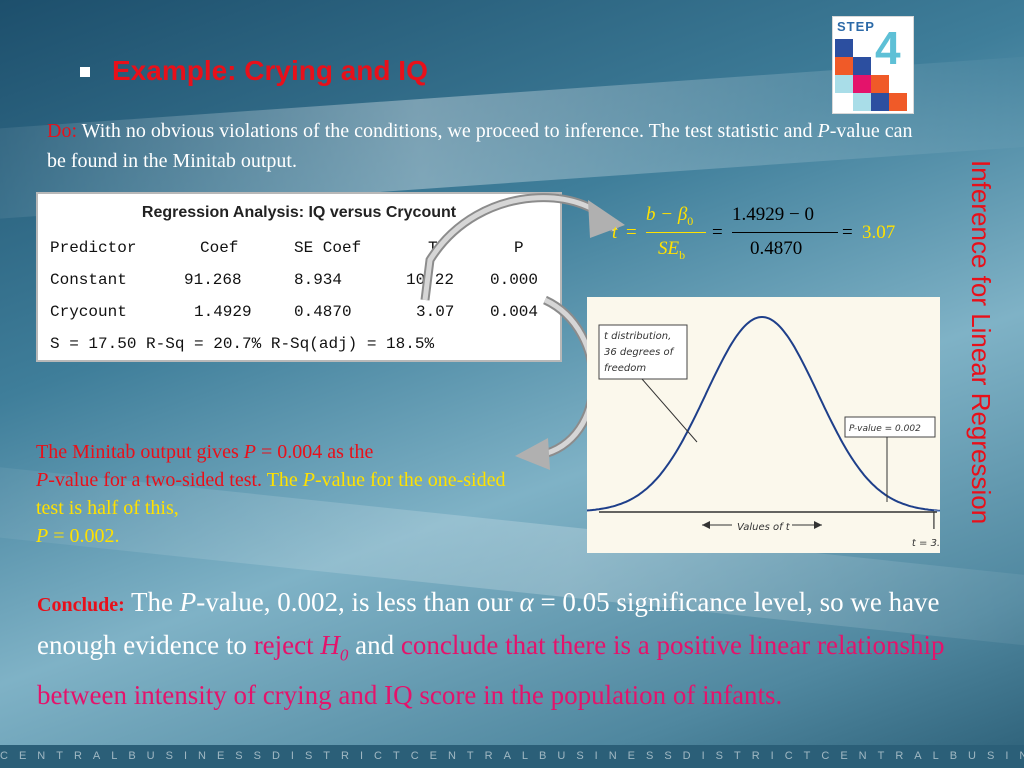  What do you see at coordinates (358, 602) in the screenshot?
I see `conclude-text: -value, 0.002, is less than our` at bounding box center [358, 602].